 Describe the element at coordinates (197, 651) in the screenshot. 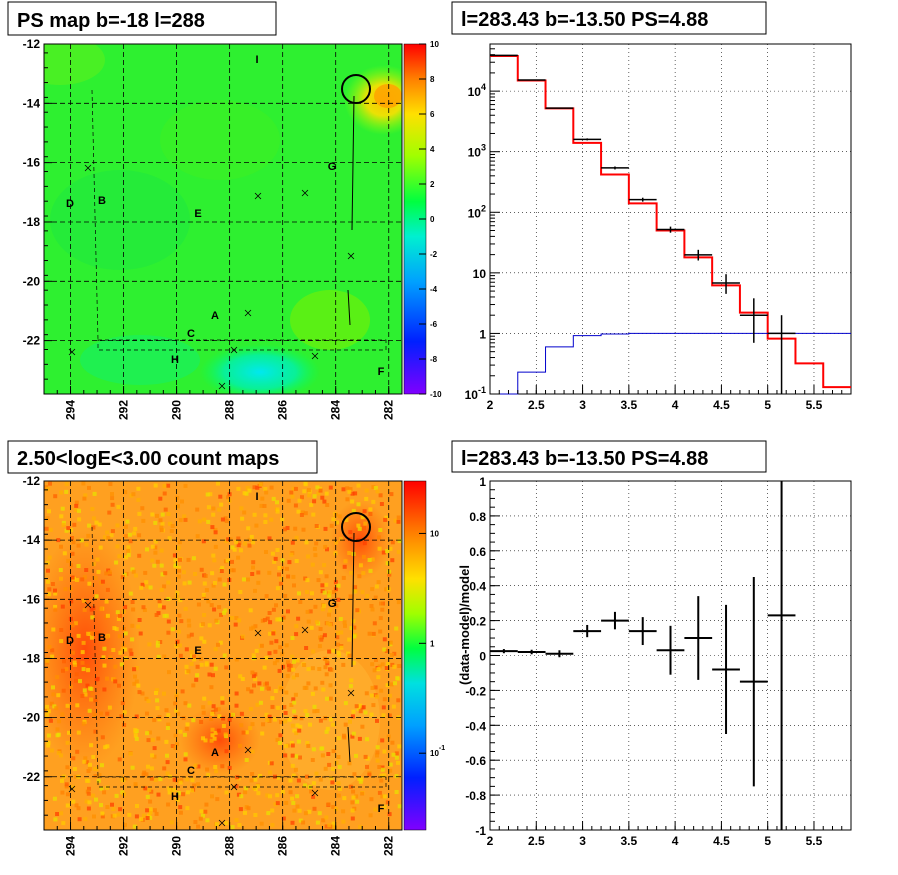

I see `source-label: E` at that location.